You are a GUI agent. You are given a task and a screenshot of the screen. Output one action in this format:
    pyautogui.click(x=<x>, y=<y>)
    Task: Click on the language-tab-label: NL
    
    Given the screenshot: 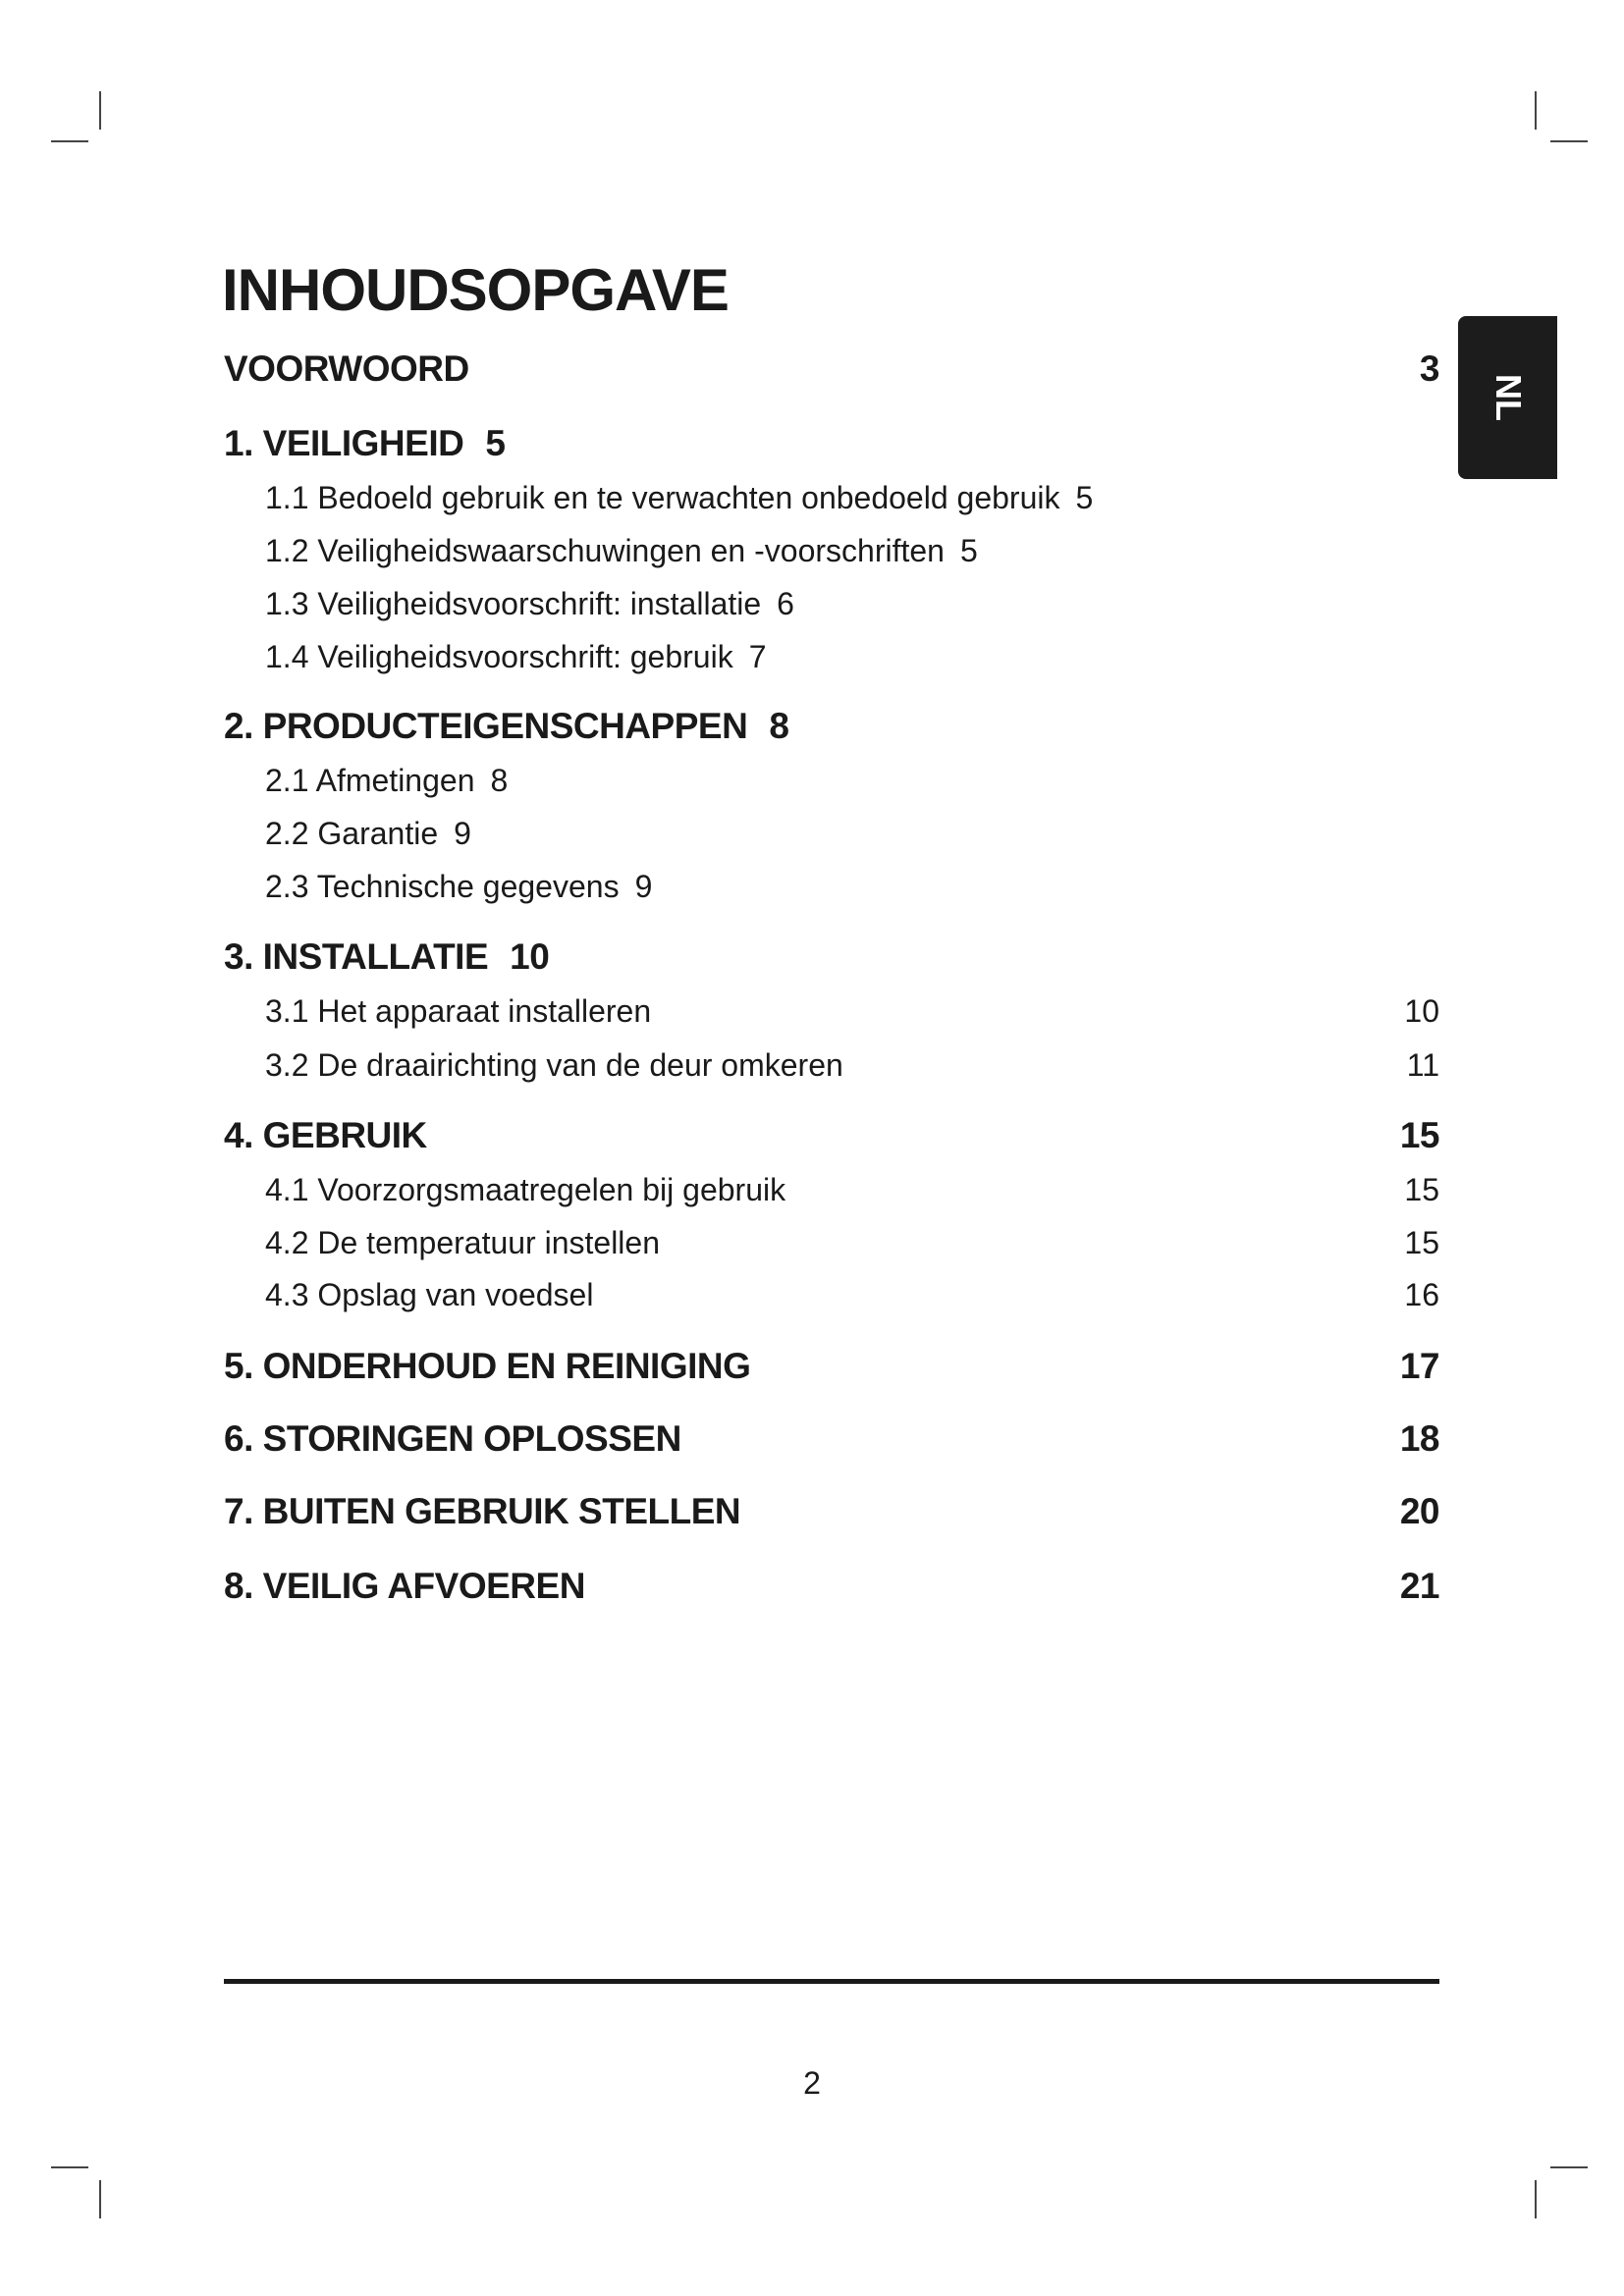 What is the action you would take?
    pyautogui.click(x=1508, y=397)
    